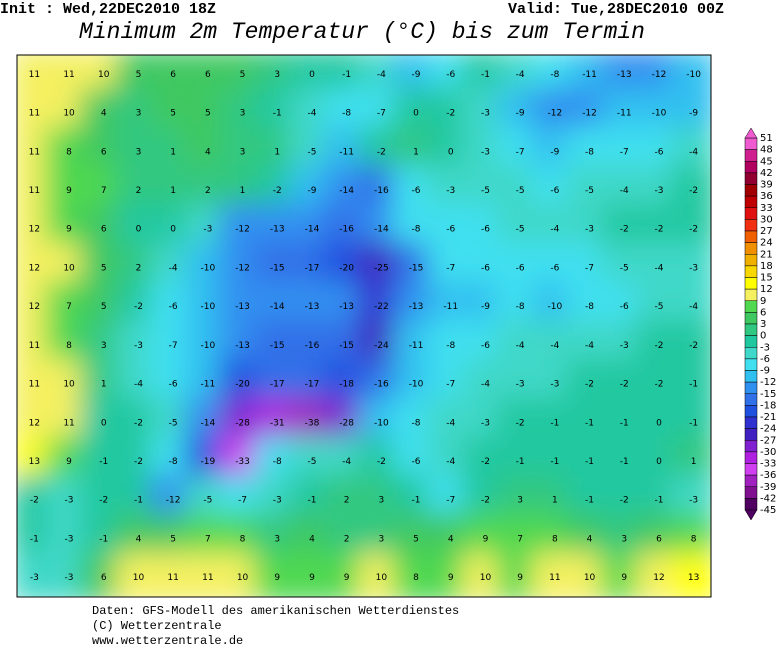 The width and height of the screenshot is (781, 648). I want to click on colorbar-label: -15, so click(768, 394).